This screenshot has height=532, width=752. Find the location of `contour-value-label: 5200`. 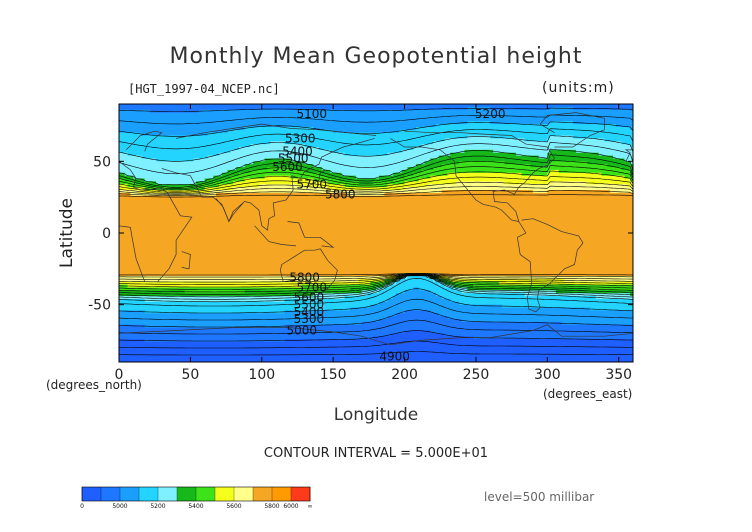

contour-value-label: 5200 is located at coordinates (490, 114).